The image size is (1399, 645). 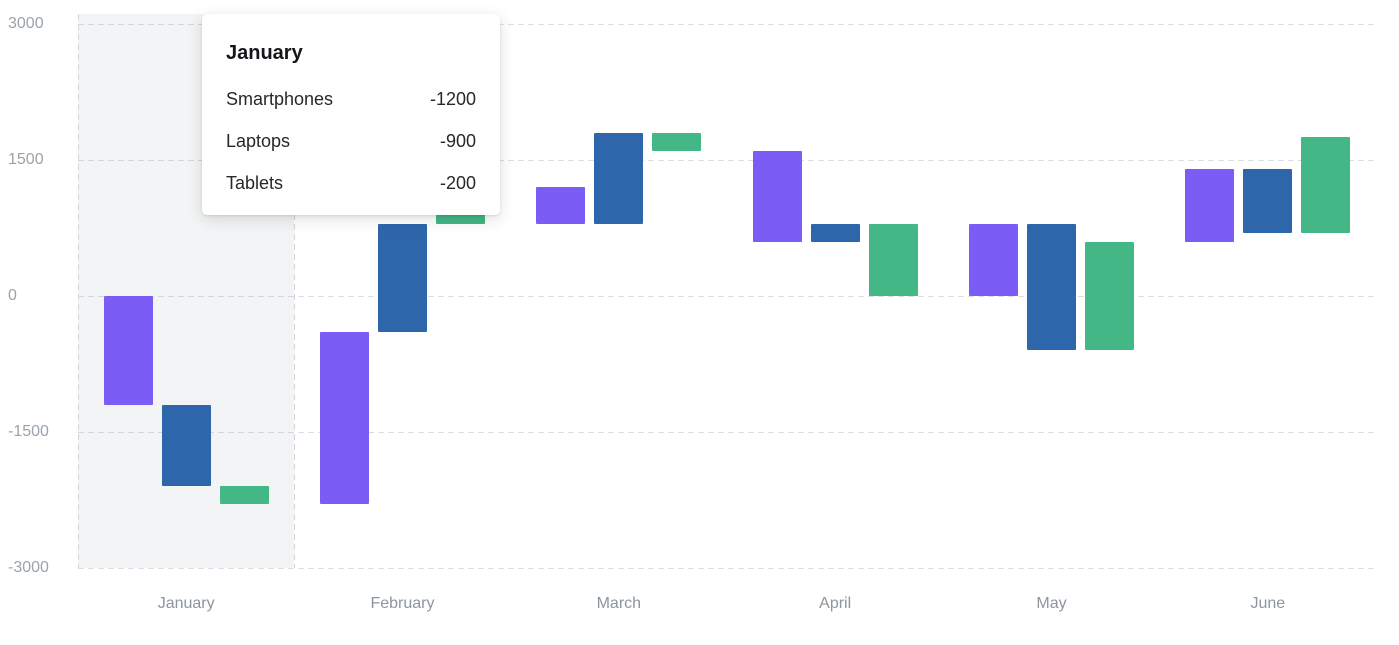 What do you see at coordinates (452, 99) in the screenshot?
I see `tooltip-series-value: -1200` at bounding box center [452, 99].